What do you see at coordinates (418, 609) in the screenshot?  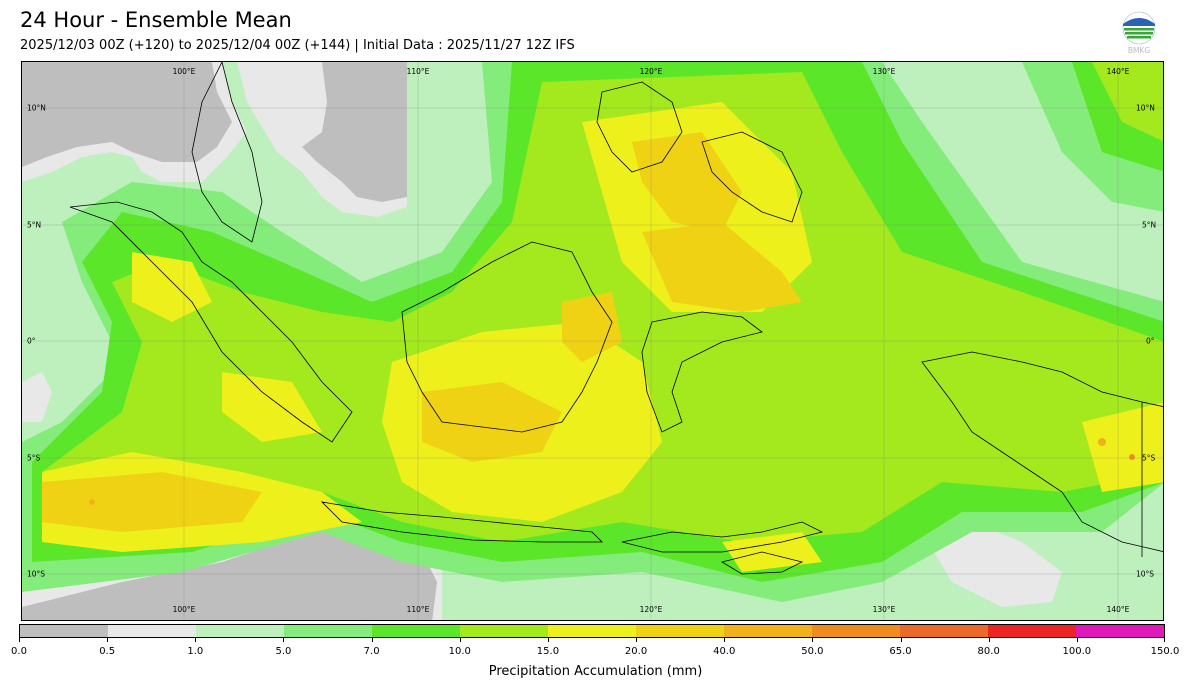 I see `lon-label-bottom: 110°E` at bounding box center [418, 609].